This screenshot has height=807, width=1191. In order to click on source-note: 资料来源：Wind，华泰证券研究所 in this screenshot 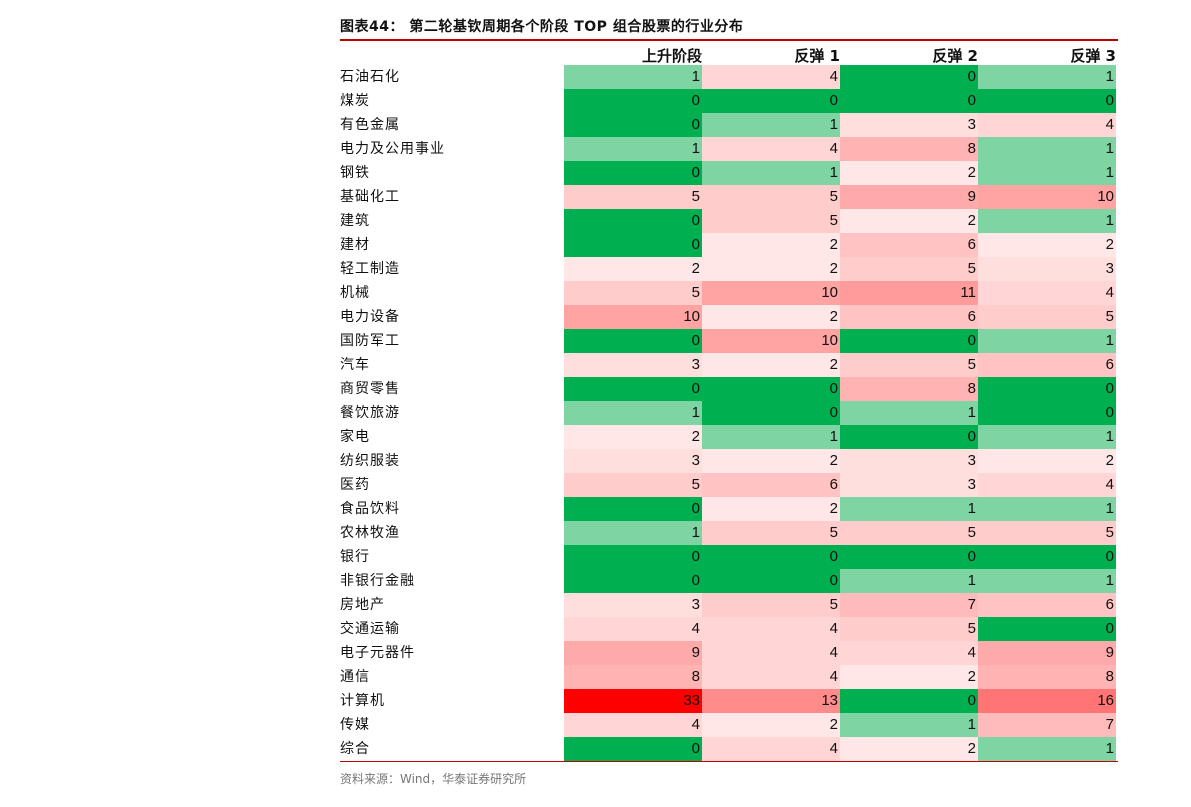, I will do `click(433, 779)`.